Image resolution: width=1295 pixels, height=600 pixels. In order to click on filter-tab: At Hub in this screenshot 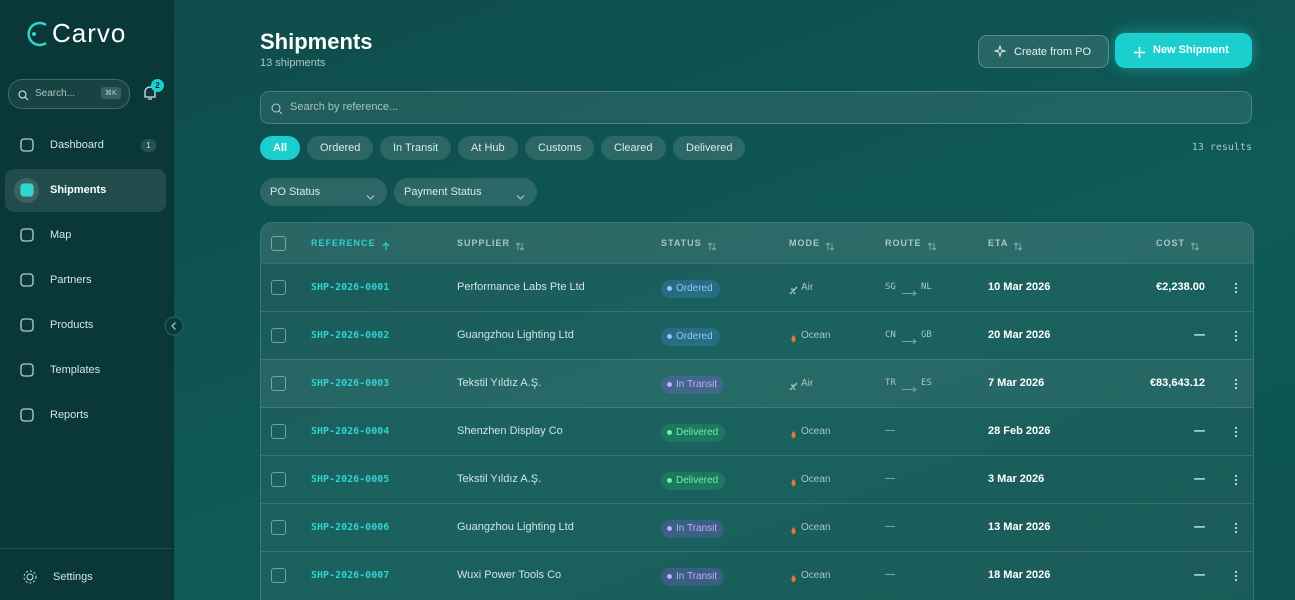, I will do `click(488, 148)`.